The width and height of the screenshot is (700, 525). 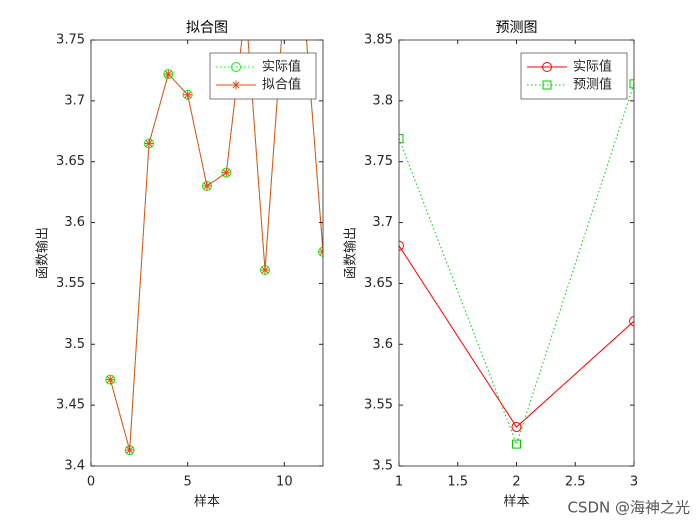 I want to click on series-line, so click(x=516, y=336).